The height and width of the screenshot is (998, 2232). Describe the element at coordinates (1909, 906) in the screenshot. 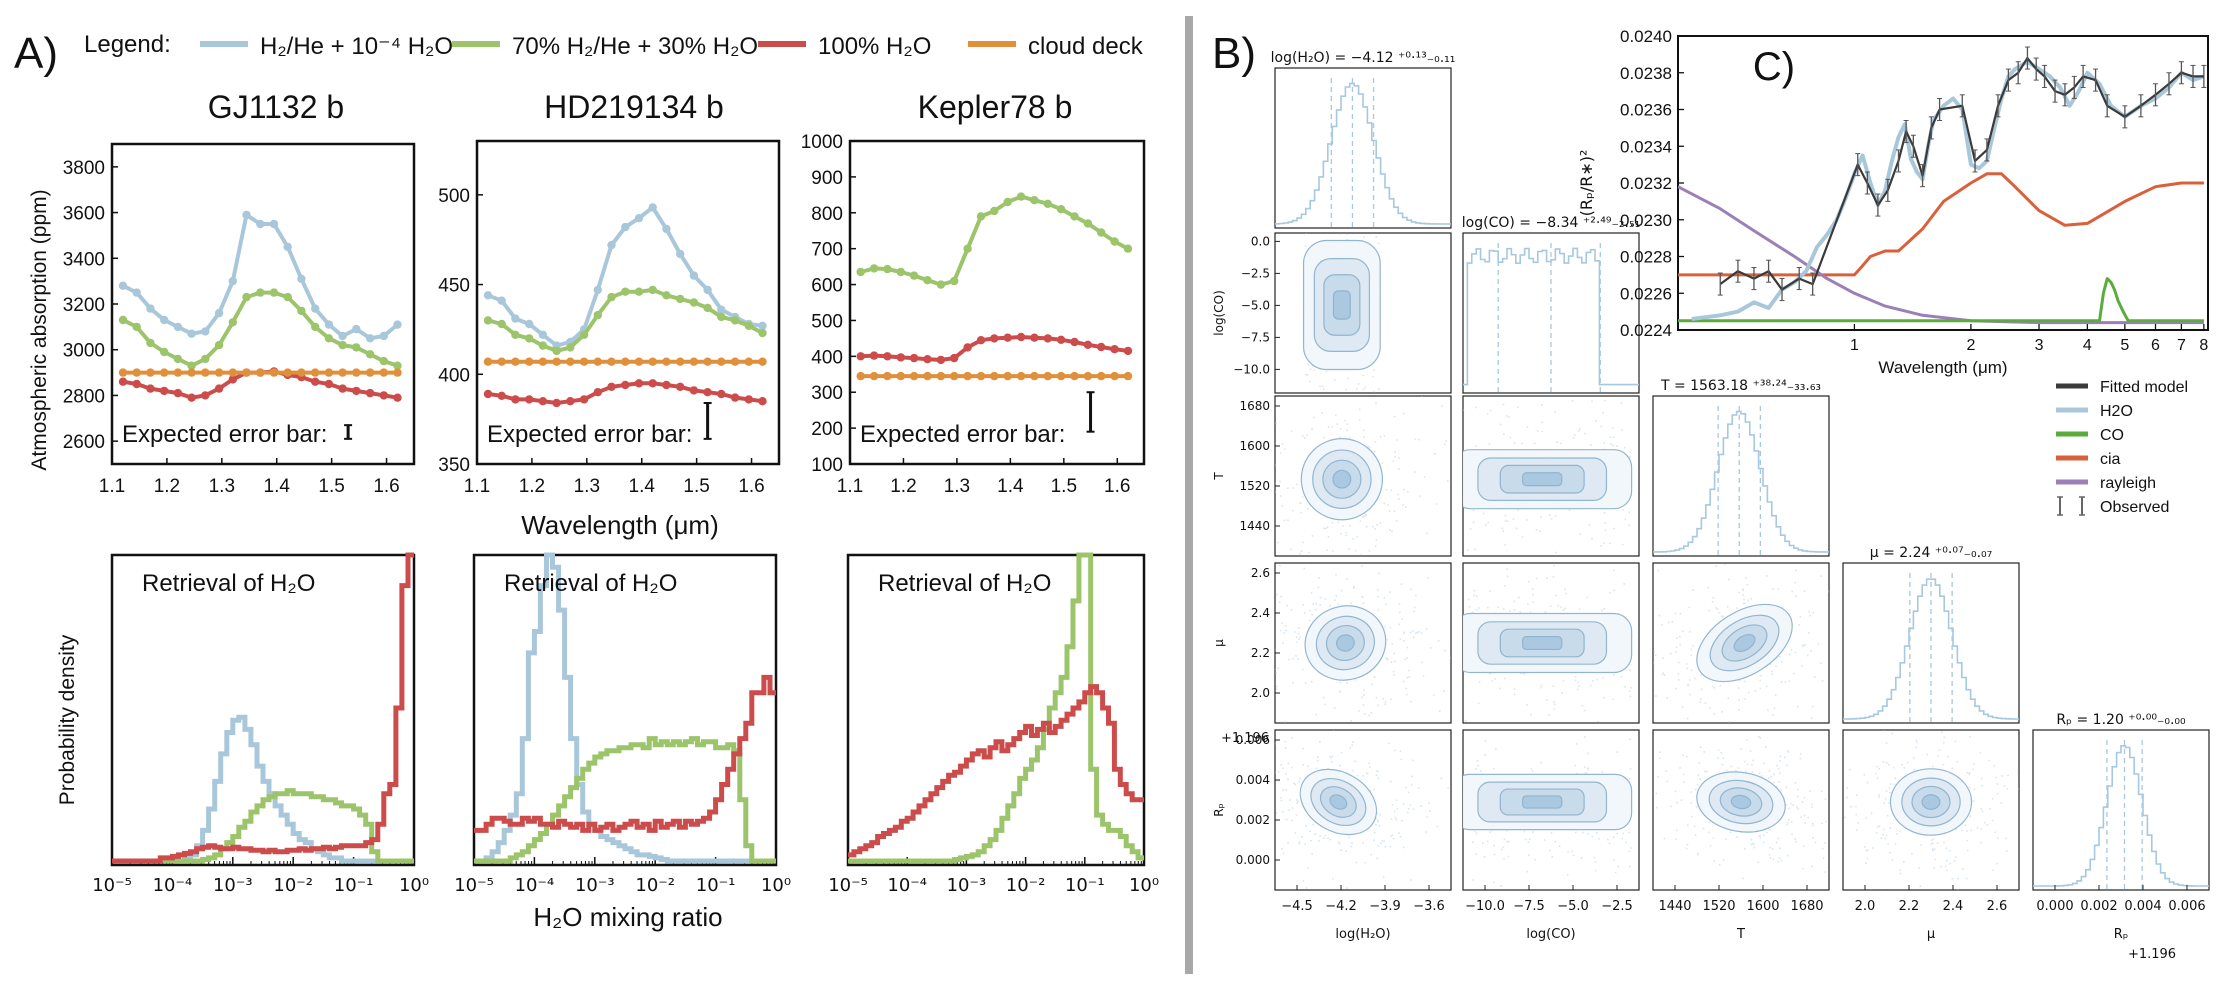

I see `x-tick-label: 2.2` at that location.